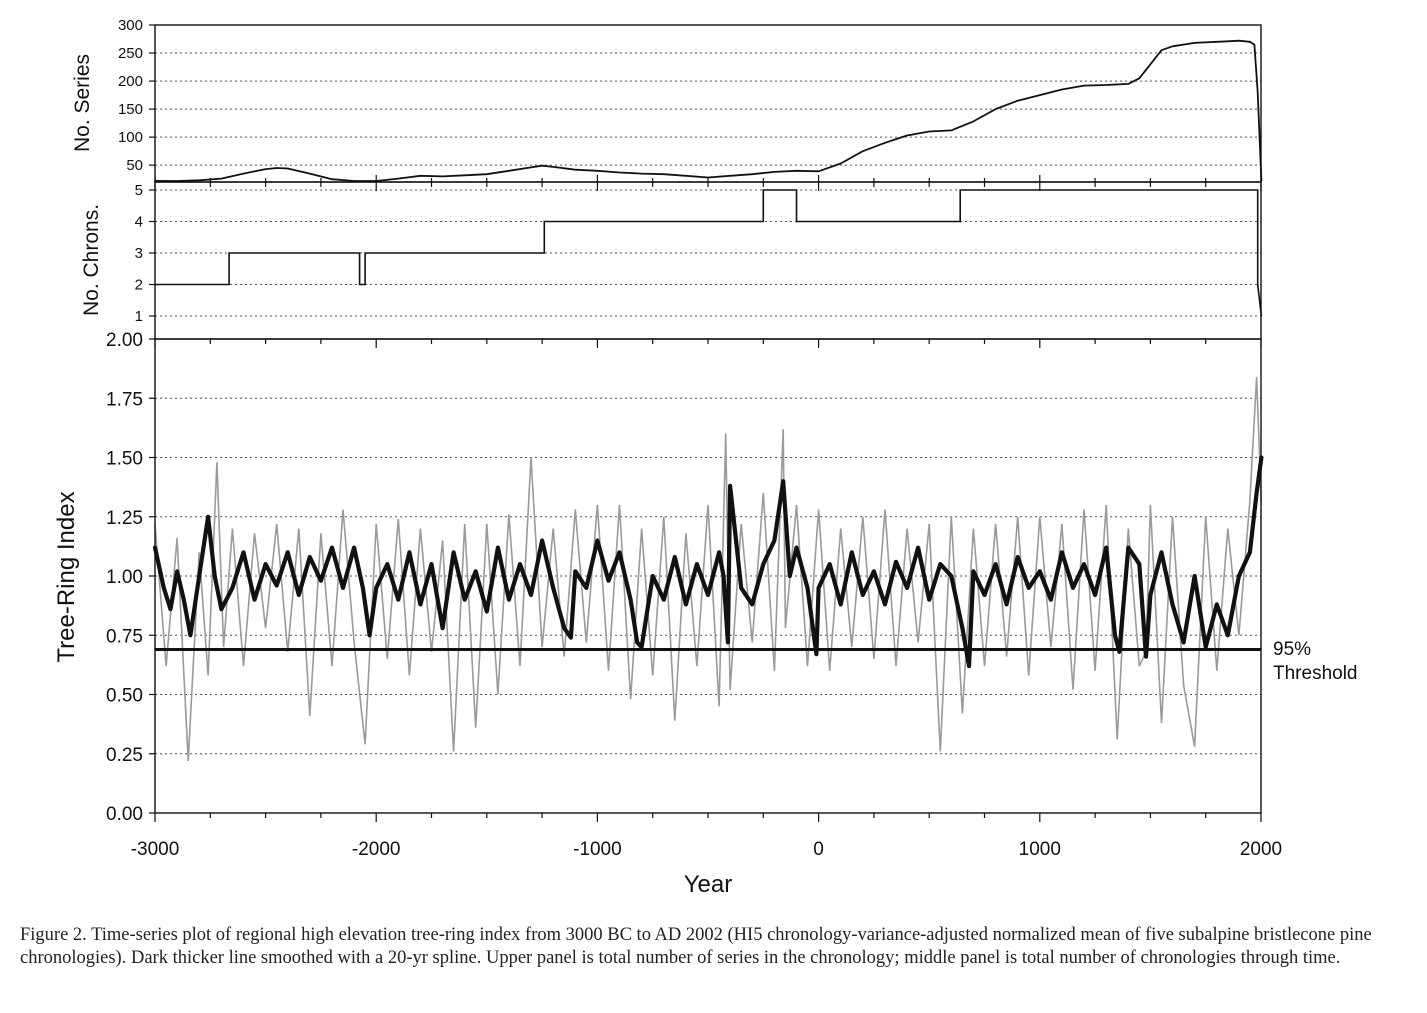 The image size is (1427, 1013). What do you see at coordinates (818, 849) in the screenshot?
I see `xtick-label: 0` at bounding box center [818, 849].